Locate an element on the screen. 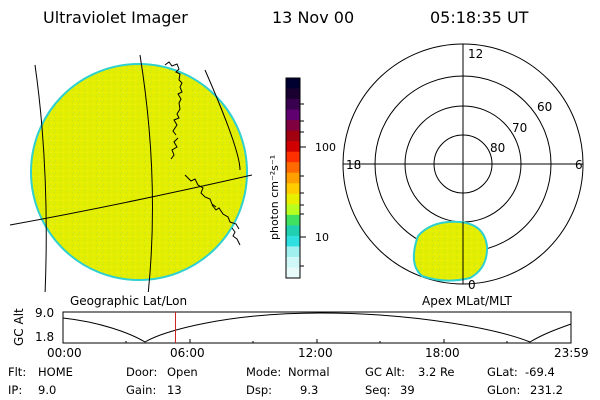 This screenshot has width=600, height=400. timeline-y-bottom: 1.8 is located at coordinates (45, 337).